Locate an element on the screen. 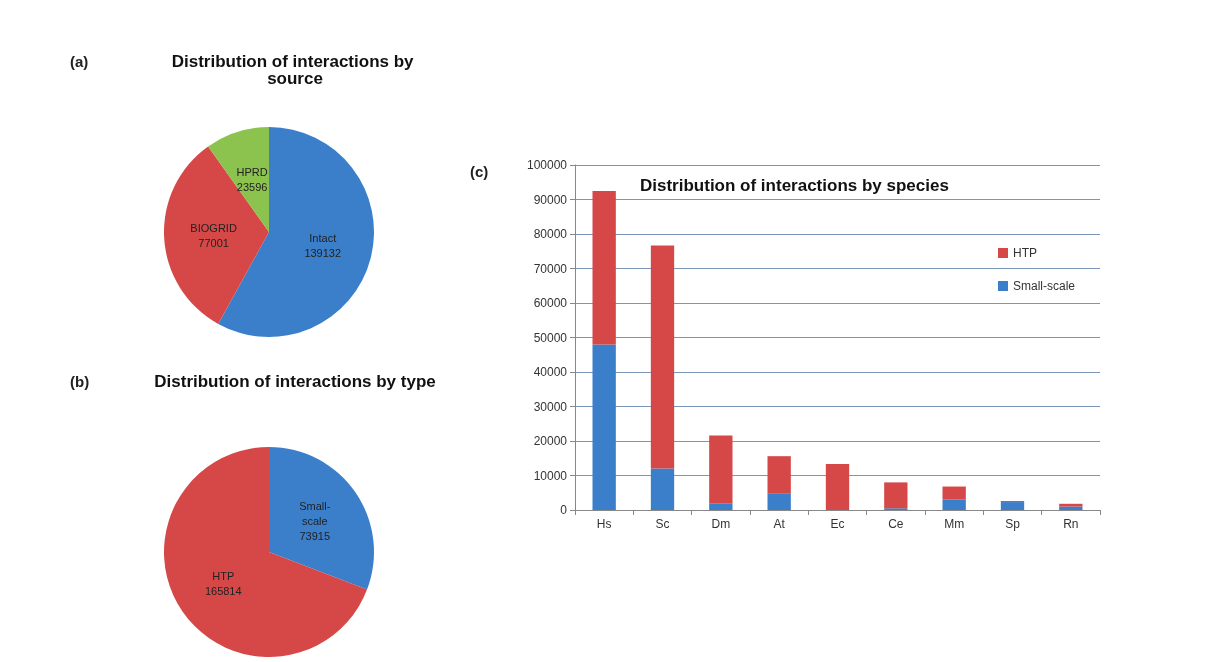 This screenshot has width=1219, height=662. y-tick-label: 70000 is located at coordinates (550, 268).